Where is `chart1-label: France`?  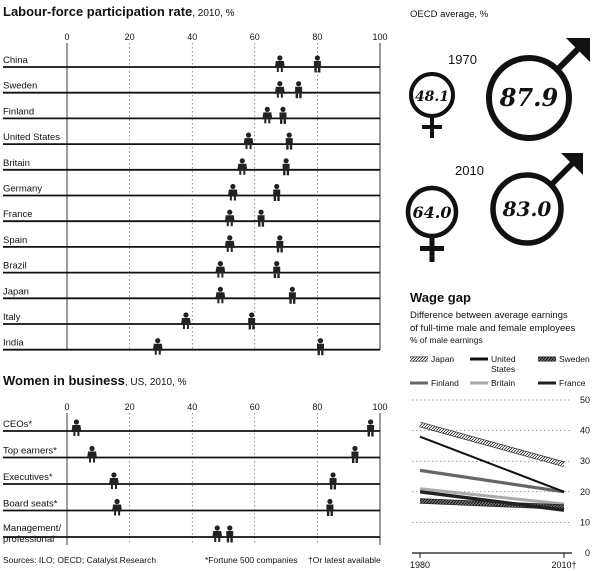
chart1-label: France is located at coordinates (18, 214).